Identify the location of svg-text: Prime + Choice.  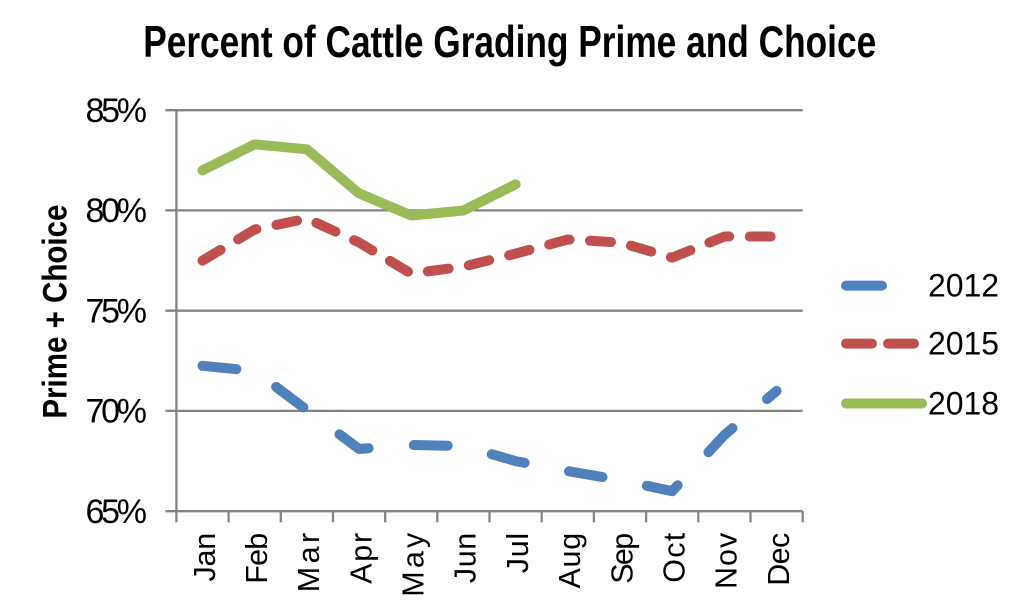
(56, 312).